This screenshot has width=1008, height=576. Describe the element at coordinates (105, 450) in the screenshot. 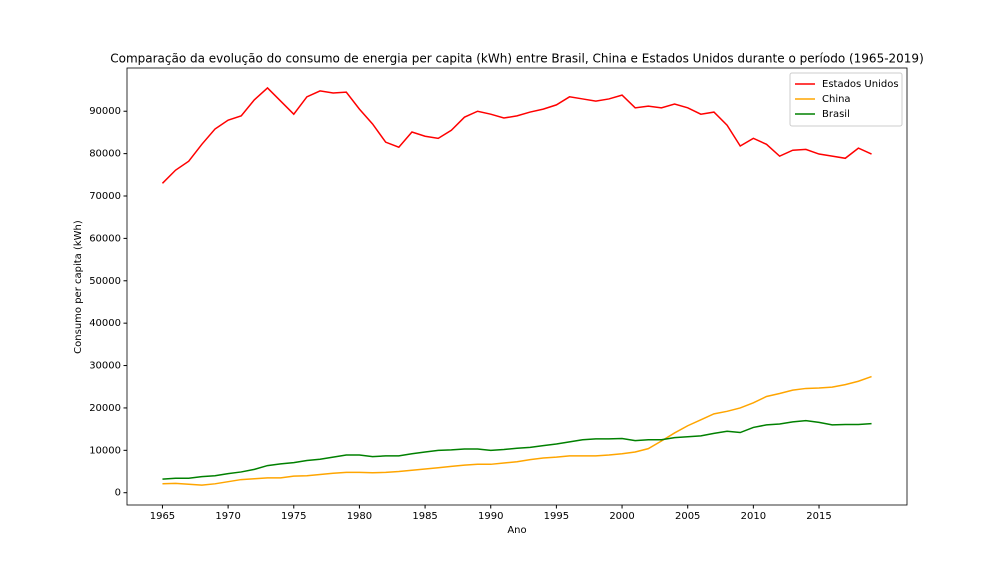

I see `y-tick-label: 10000` at that location.